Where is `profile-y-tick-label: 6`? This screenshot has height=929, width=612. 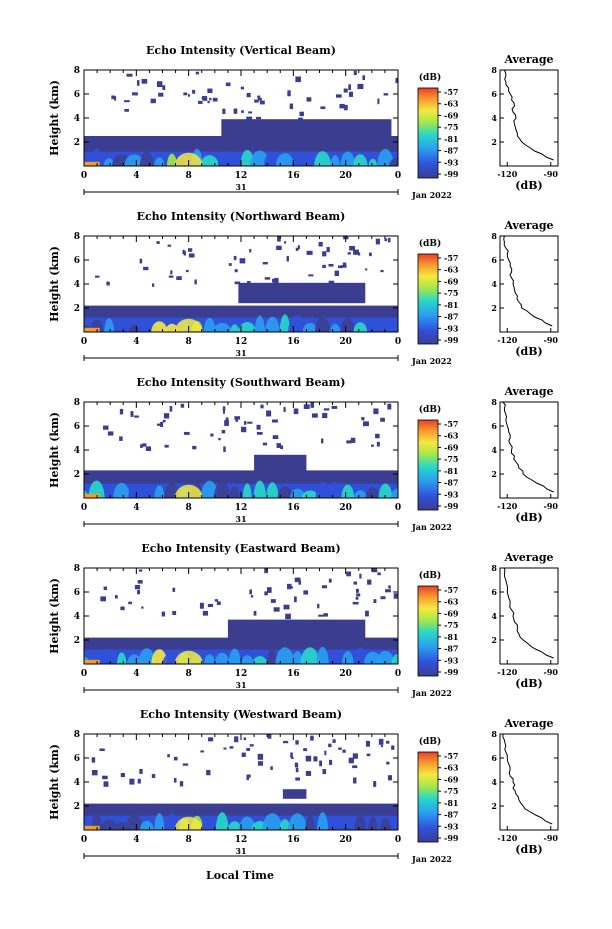 profile-y-tick-label: 6 is located at coordinates (494, 758).